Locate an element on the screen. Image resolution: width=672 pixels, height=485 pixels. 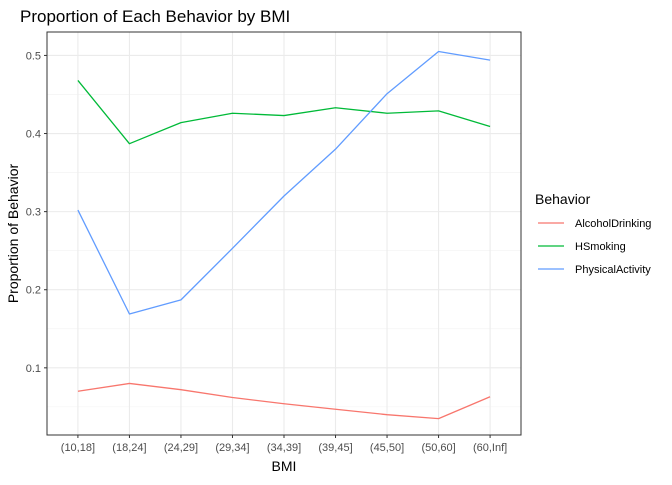
y-tick-label: 0.5 is located at coordinates (33, 56).